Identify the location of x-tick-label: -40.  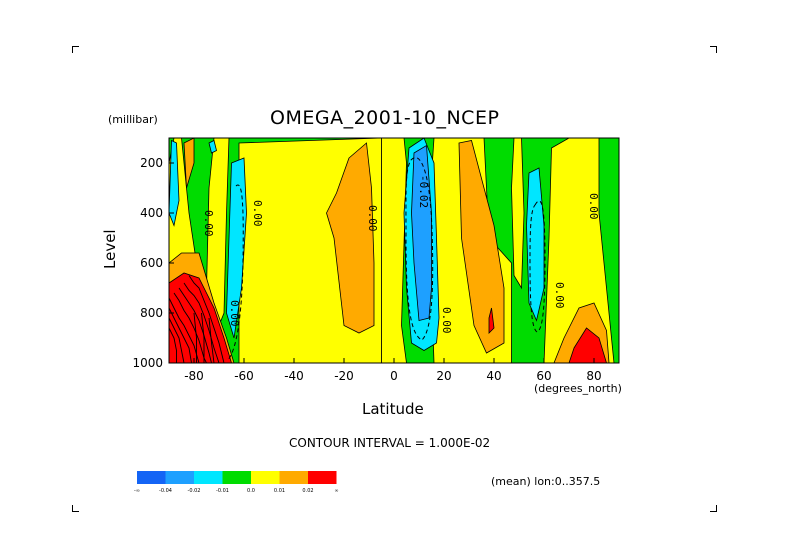
(294, 376).